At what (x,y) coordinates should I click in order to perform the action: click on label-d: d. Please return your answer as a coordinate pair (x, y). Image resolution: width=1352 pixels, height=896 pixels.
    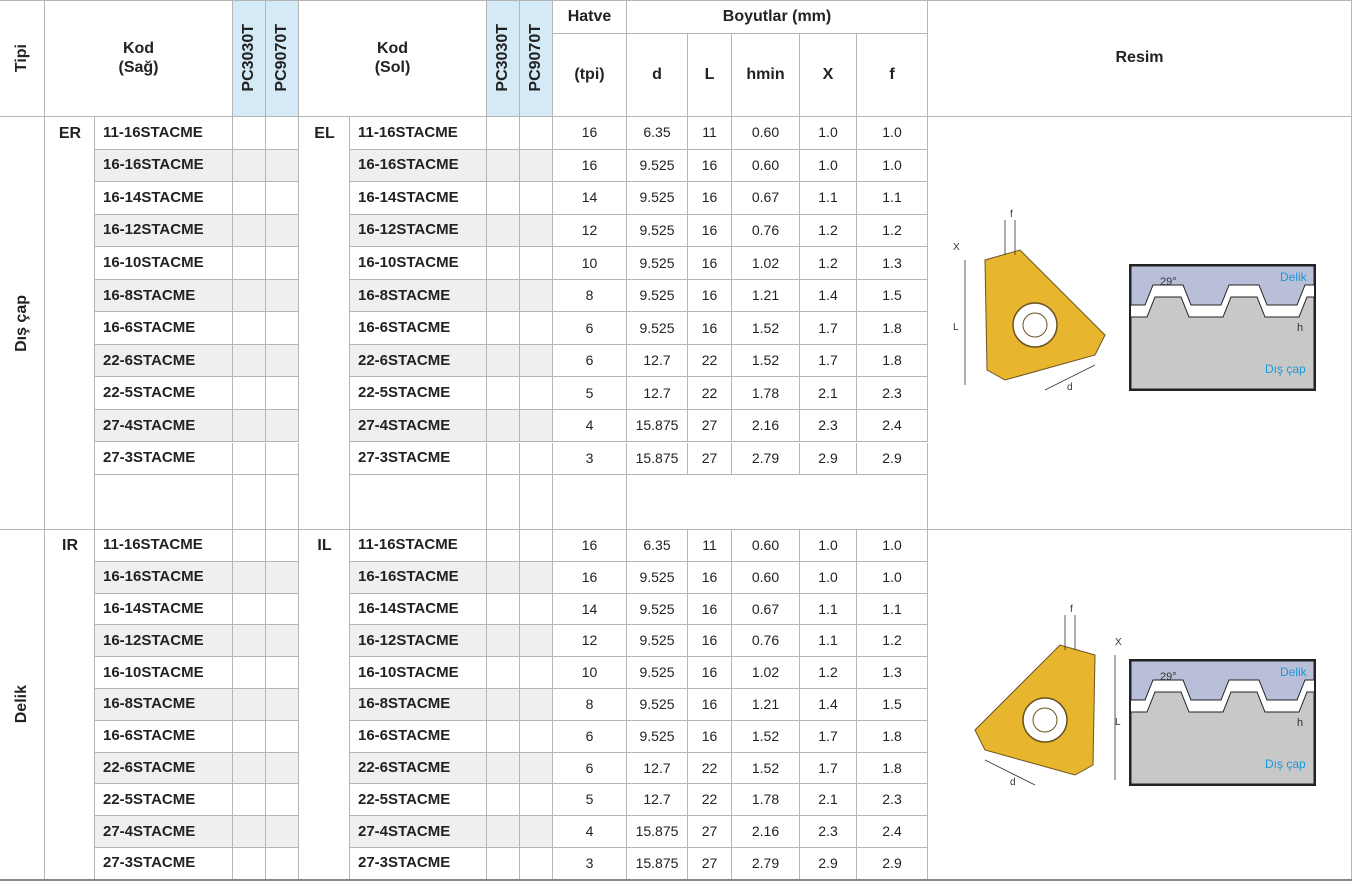
    Looking at the image, I should click on (1013, 782).